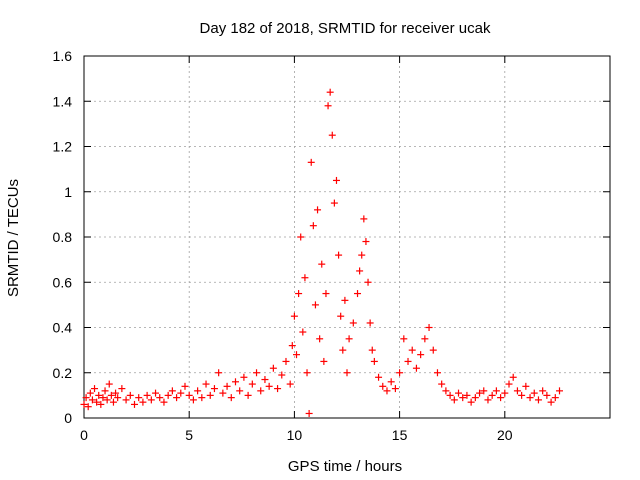  What do you see at coordinates (63, 101) in the screenshot?
I see `y-tick-label: 1.4` at bounding box center [63, 101].